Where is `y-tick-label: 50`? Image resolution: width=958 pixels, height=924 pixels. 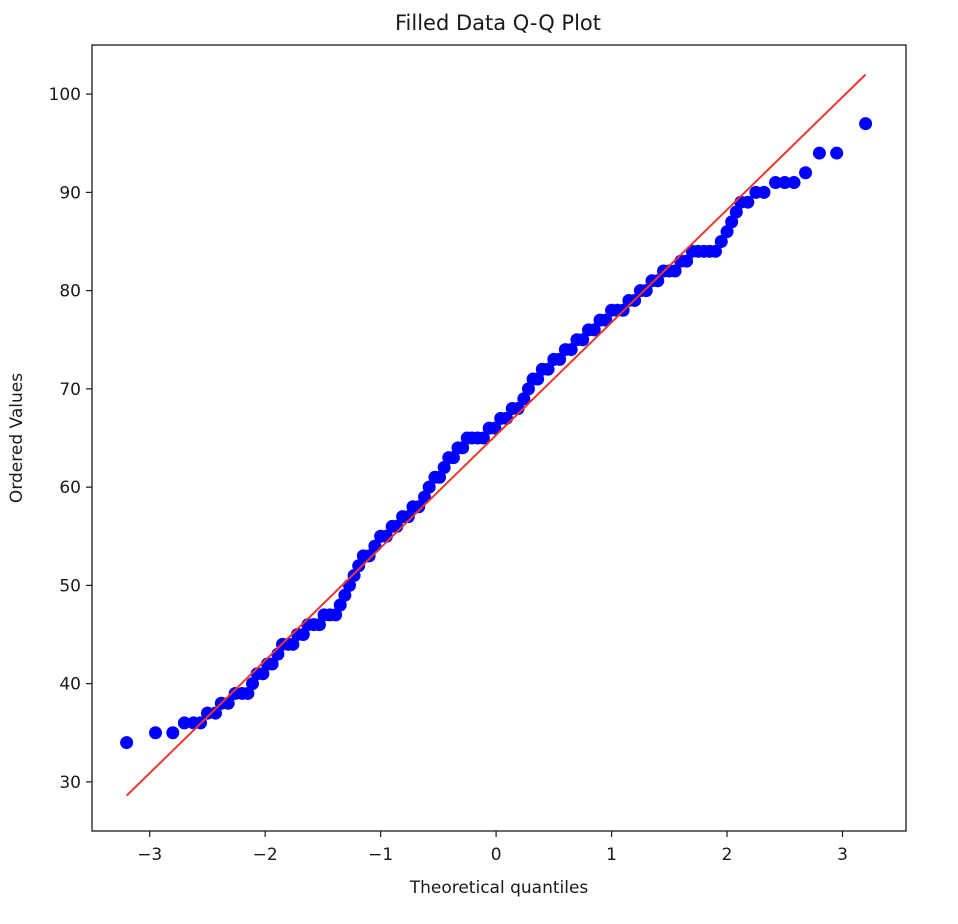
y-tick-label: 50 is located at coordinates (70, 586).